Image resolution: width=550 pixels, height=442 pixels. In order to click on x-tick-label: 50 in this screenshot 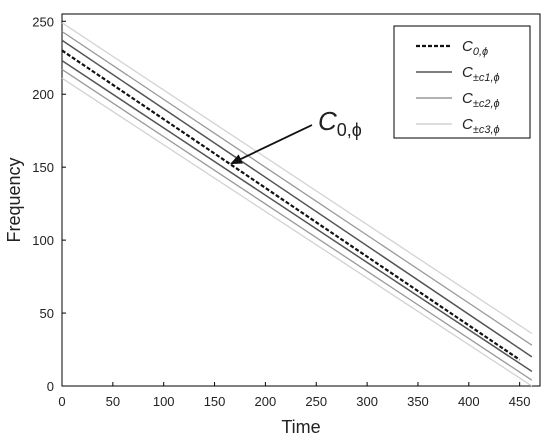, I will do `click(113, 401)`.